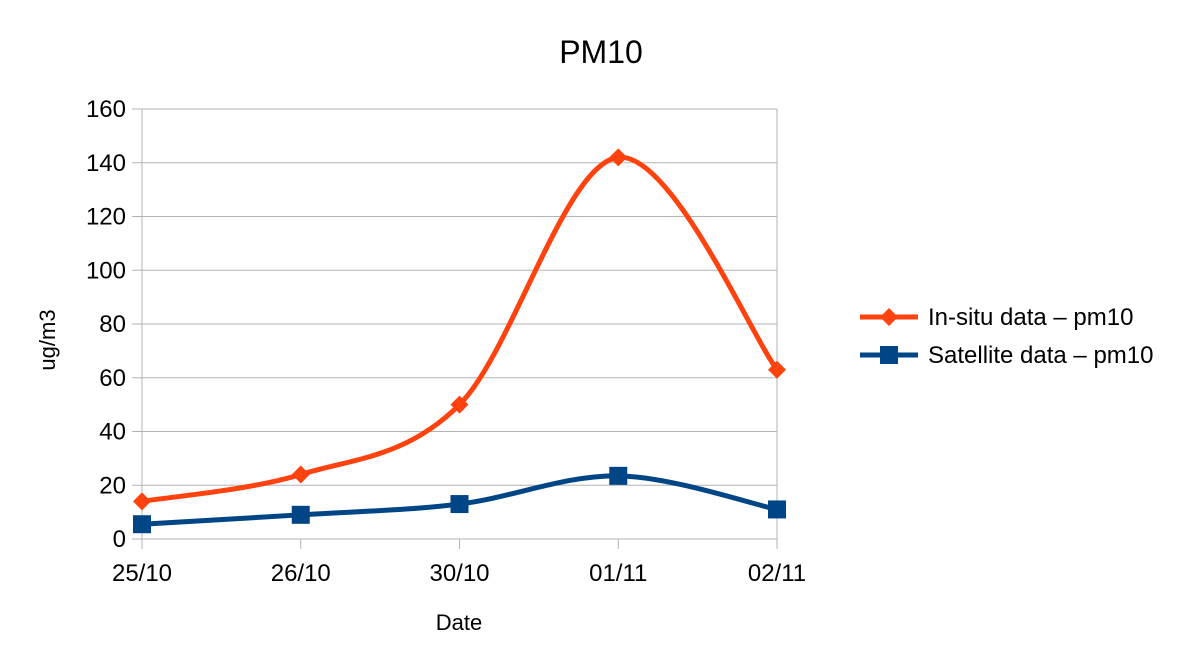 This screenshot has height=668, width=1198. Describe the element at coordinates (119, 539) in the screenshot. I see `y-tick-label: 0` at that location.